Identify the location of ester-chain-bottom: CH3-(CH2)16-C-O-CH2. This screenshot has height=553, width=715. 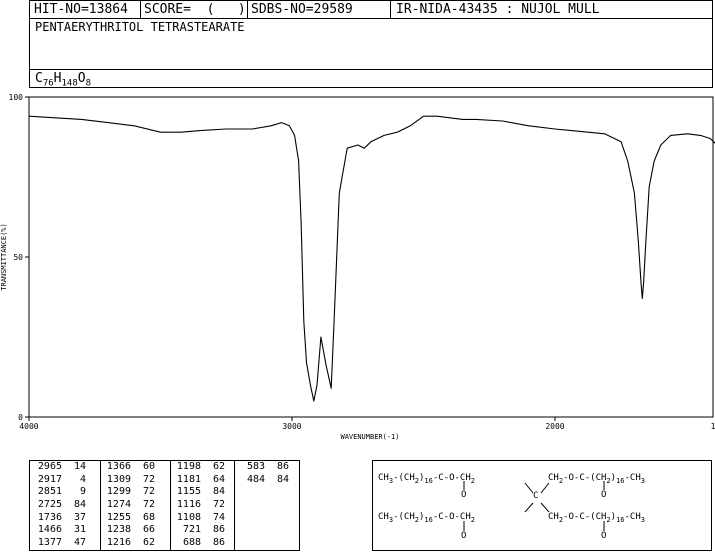
(426, 518).